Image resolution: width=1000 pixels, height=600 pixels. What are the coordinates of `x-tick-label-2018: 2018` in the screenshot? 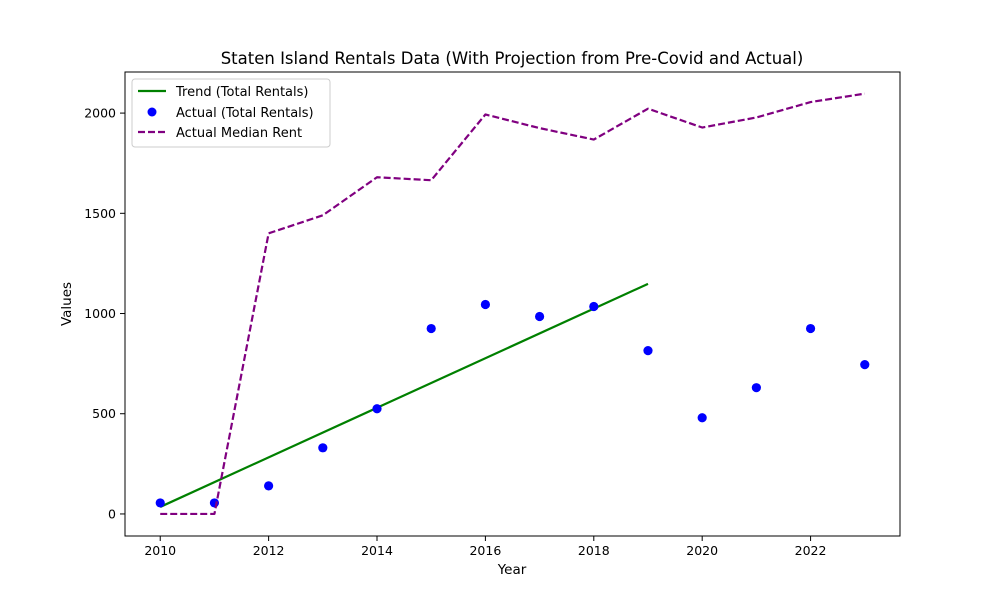 It's located at (594, 550).